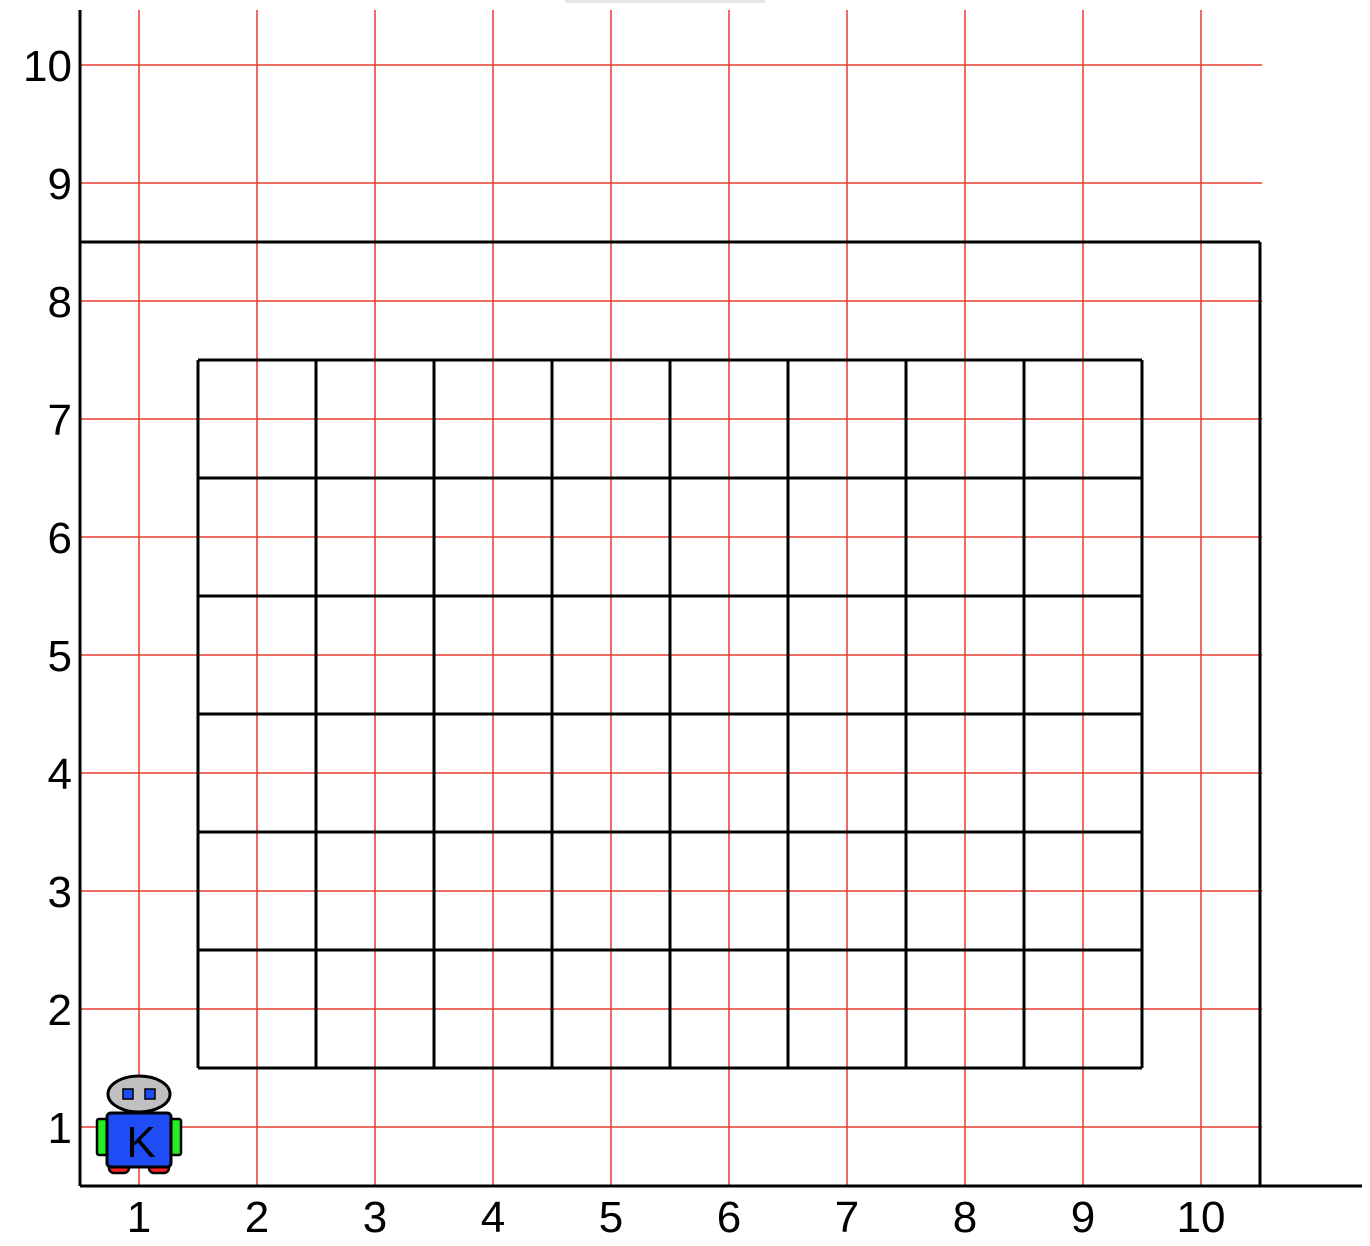  I want to click on karel-robot: K, so click(139, 1124).